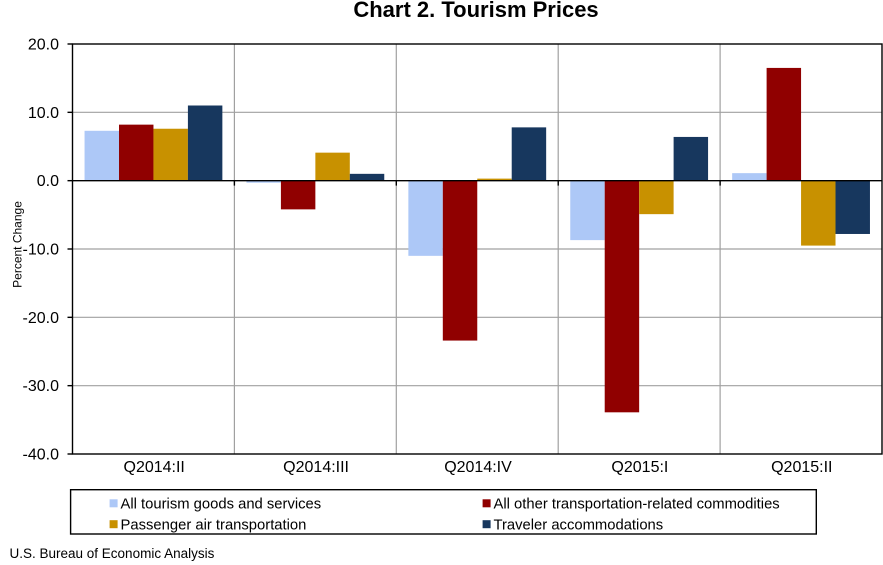  What do you see at coordinates (801, 467) in the screenshot?
I see `svg-text: Q2015:II` at bounding box center [801, 467].